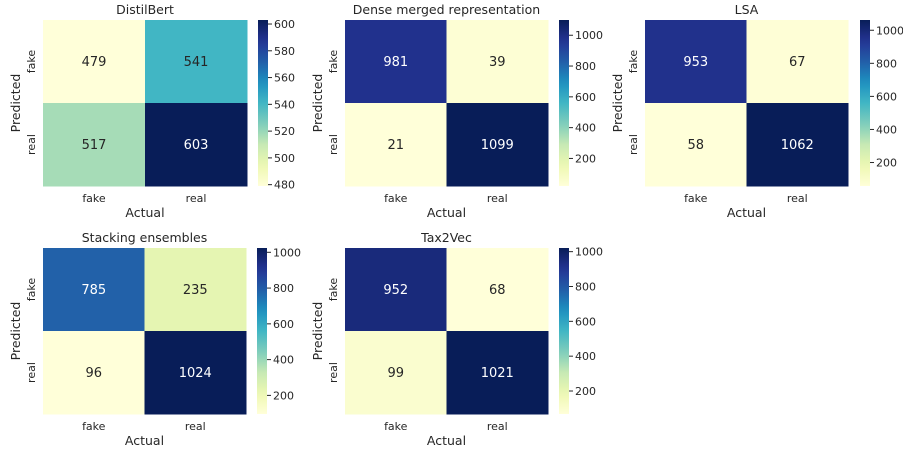  I want to click on cell-value-label: 541, so click(196, 62).